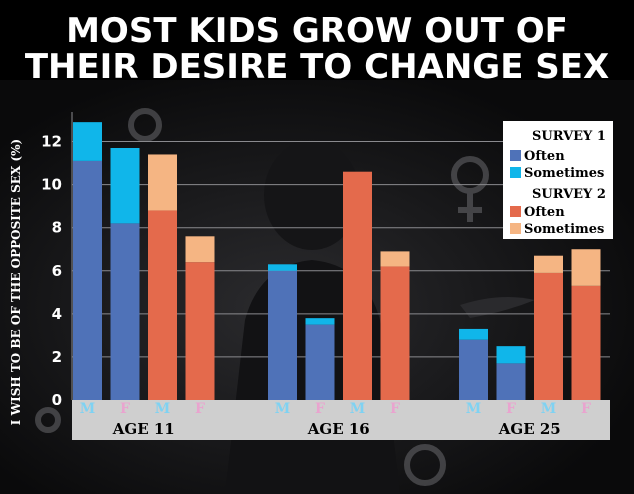  I want to click on female-symbol-bottom-icon, so click(425, 465).